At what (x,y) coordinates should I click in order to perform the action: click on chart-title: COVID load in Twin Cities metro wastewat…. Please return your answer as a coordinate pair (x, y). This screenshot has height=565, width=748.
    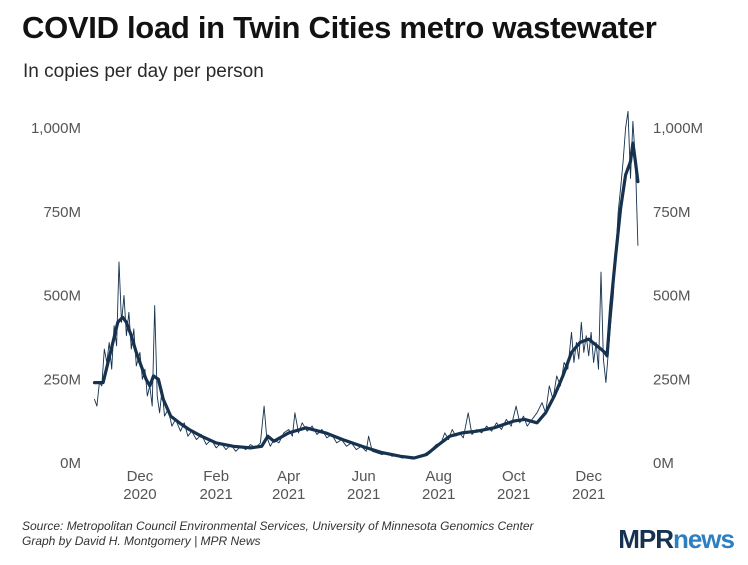
    Looking at the image, I should click on (339, 27).